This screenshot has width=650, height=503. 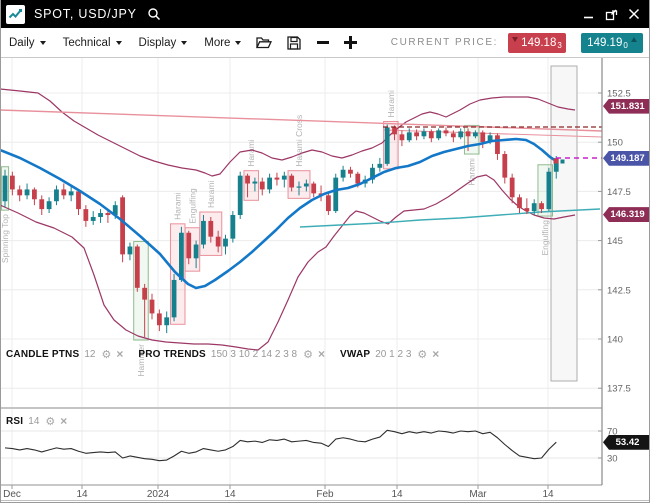 I want to click on svg-text: 145, so click(x=615, y=241).